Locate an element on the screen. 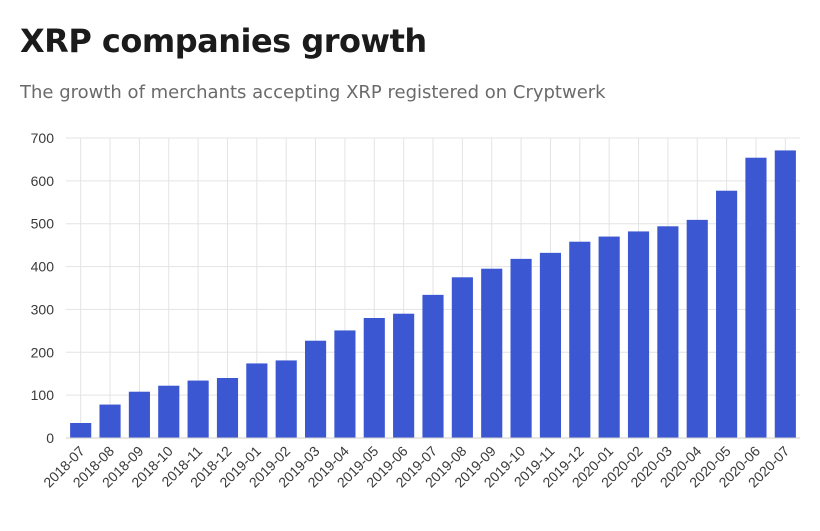  y-tick-label: 200 is located at coordinates (43, 352).